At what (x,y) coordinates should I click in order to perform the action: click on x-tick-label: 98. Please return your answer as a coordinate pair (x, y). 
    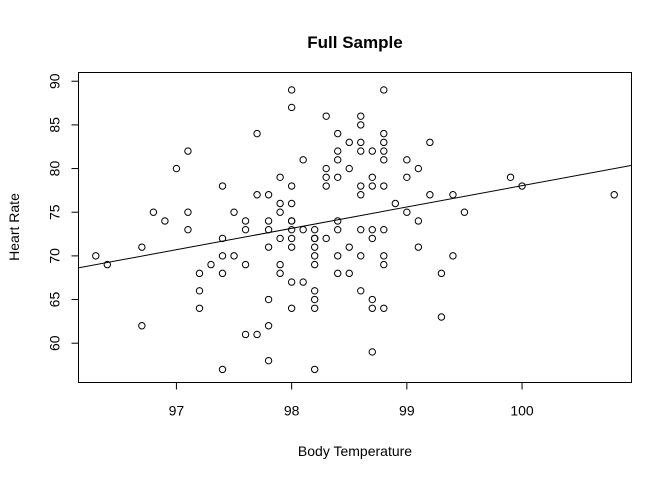
    Looking at the image, I should click on (292, 411).